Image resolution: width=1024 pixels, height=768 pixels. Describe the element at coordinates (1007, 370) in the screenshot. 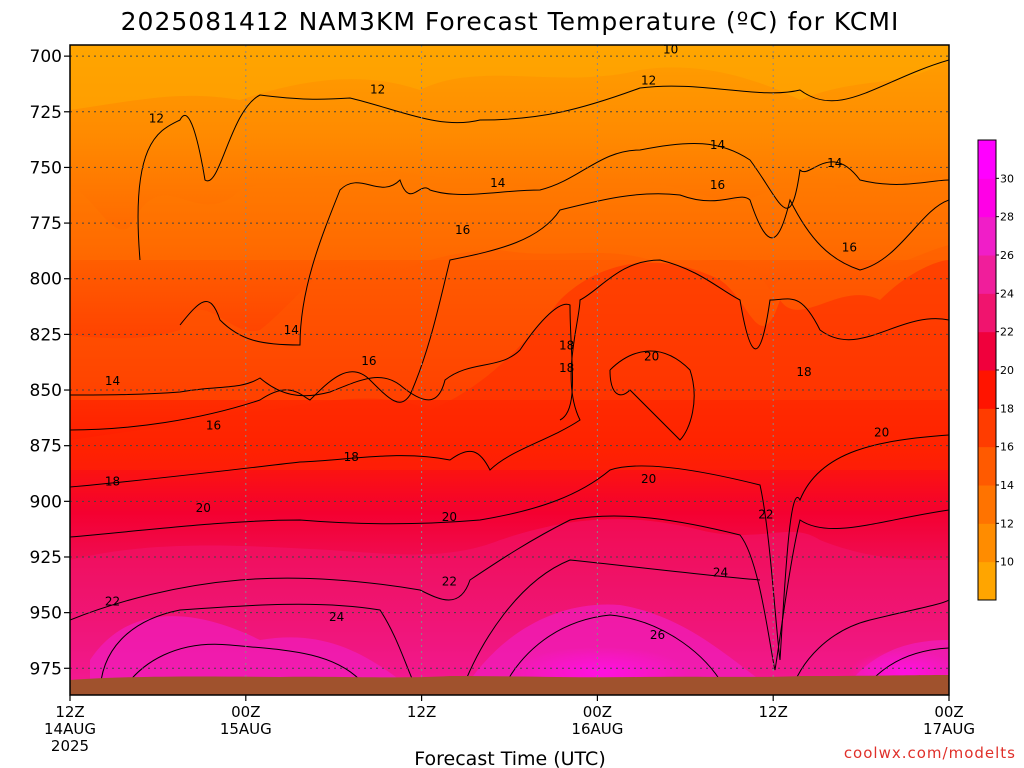

I see `colorbar-label: 20` at that location.